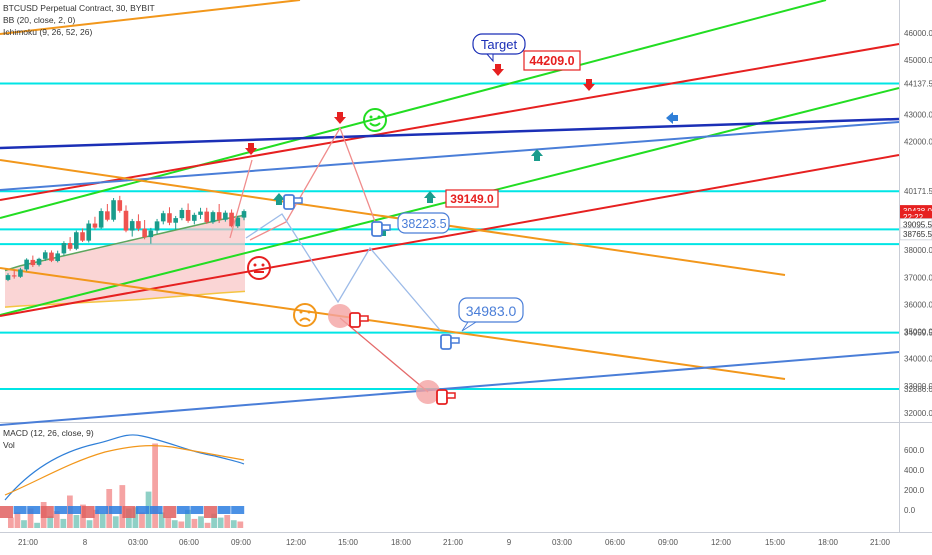  What do you see at coordinates (39, 20) in the screenshot?
I see `bb-indicator-label: BB (20, close, 2, 0)` at bounding box center [39, 20].